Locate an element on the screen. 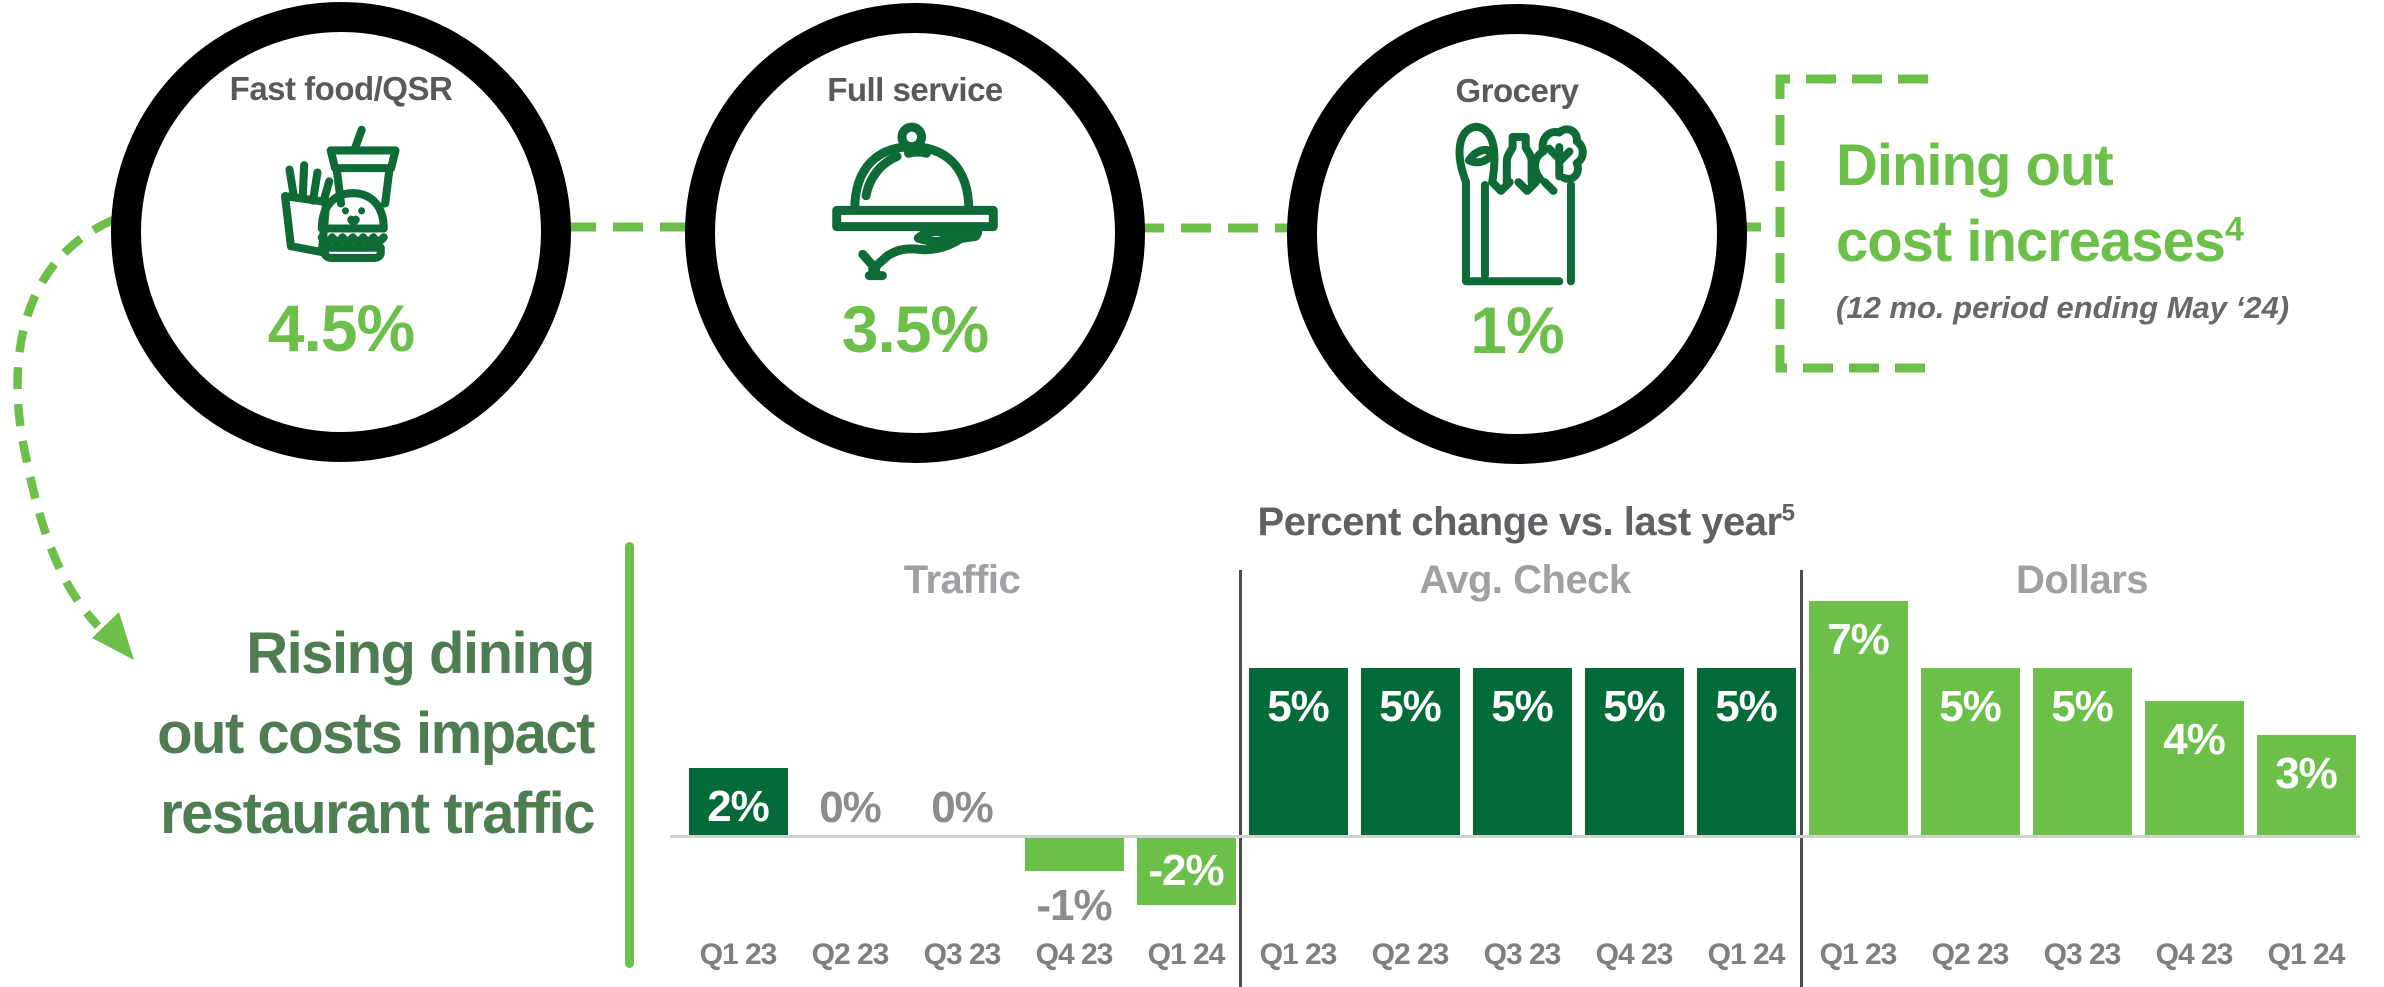  callout-line2: cost increases is located at coordinates (2031, 241).